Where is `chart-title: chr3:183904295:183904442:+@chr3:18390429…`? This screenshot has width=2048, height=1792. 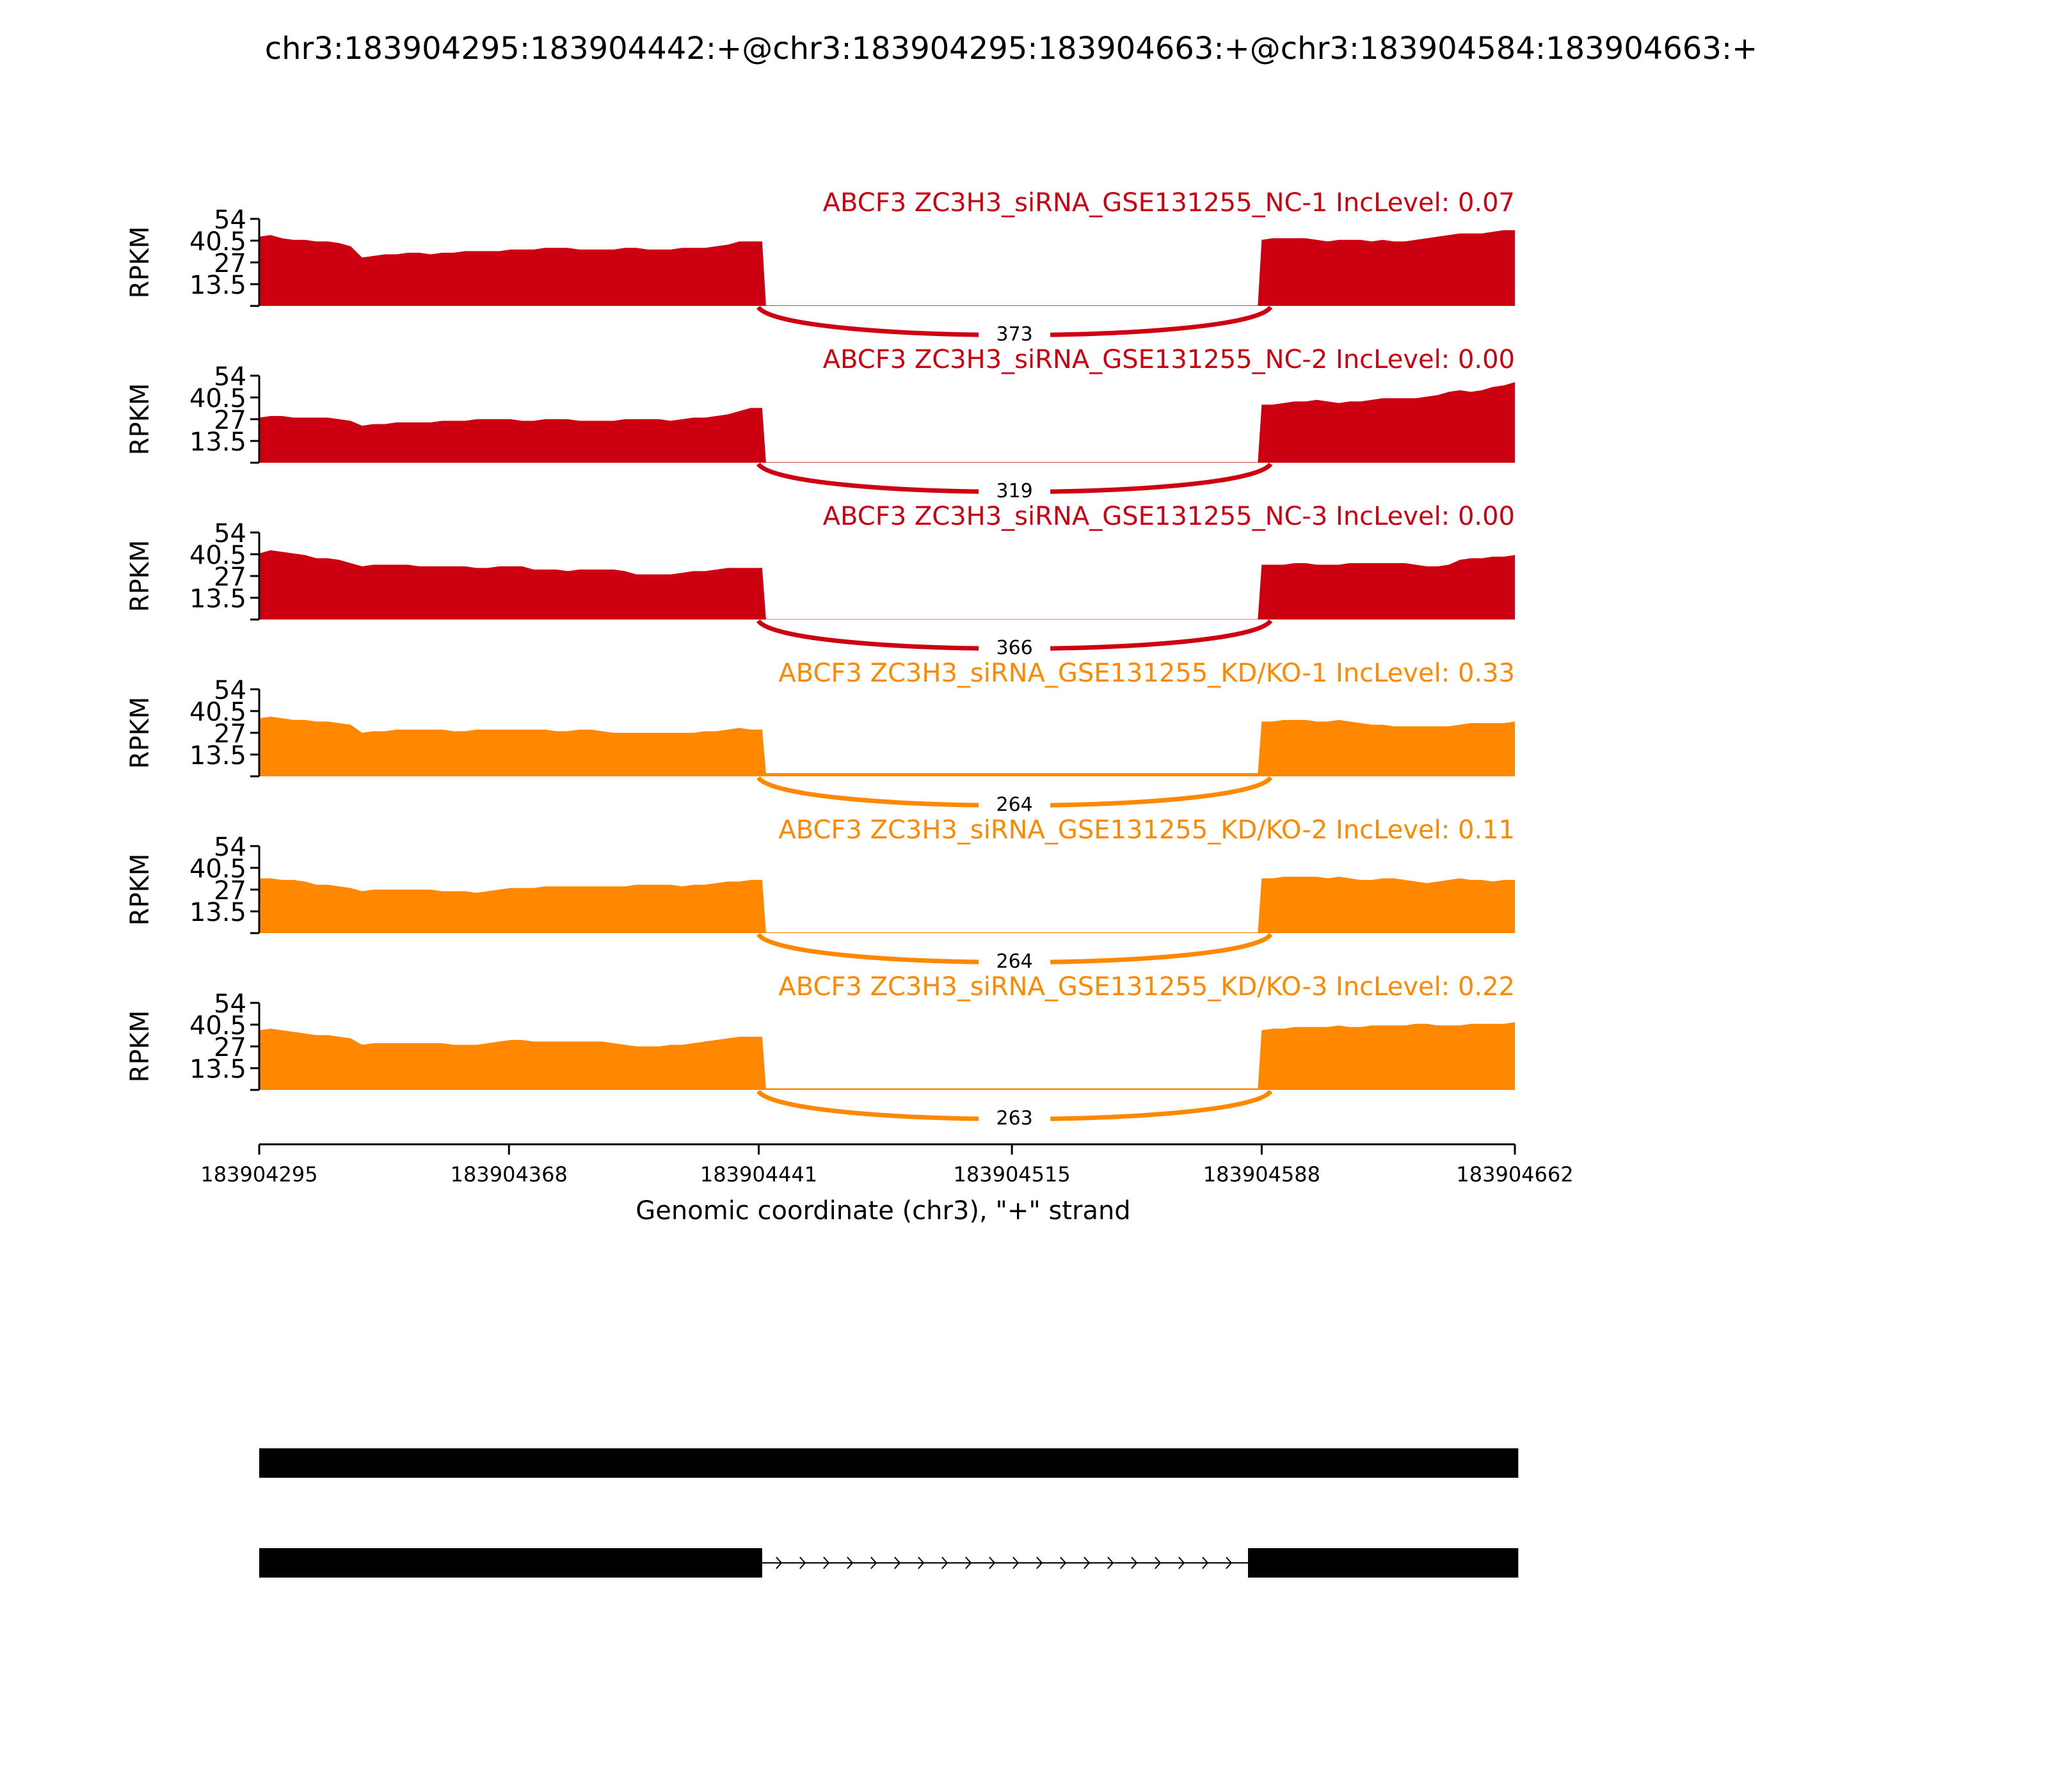 chart-title: chr3:183904295:183904442:+@chr3:18390429… is located at coordinates (1011, 49).